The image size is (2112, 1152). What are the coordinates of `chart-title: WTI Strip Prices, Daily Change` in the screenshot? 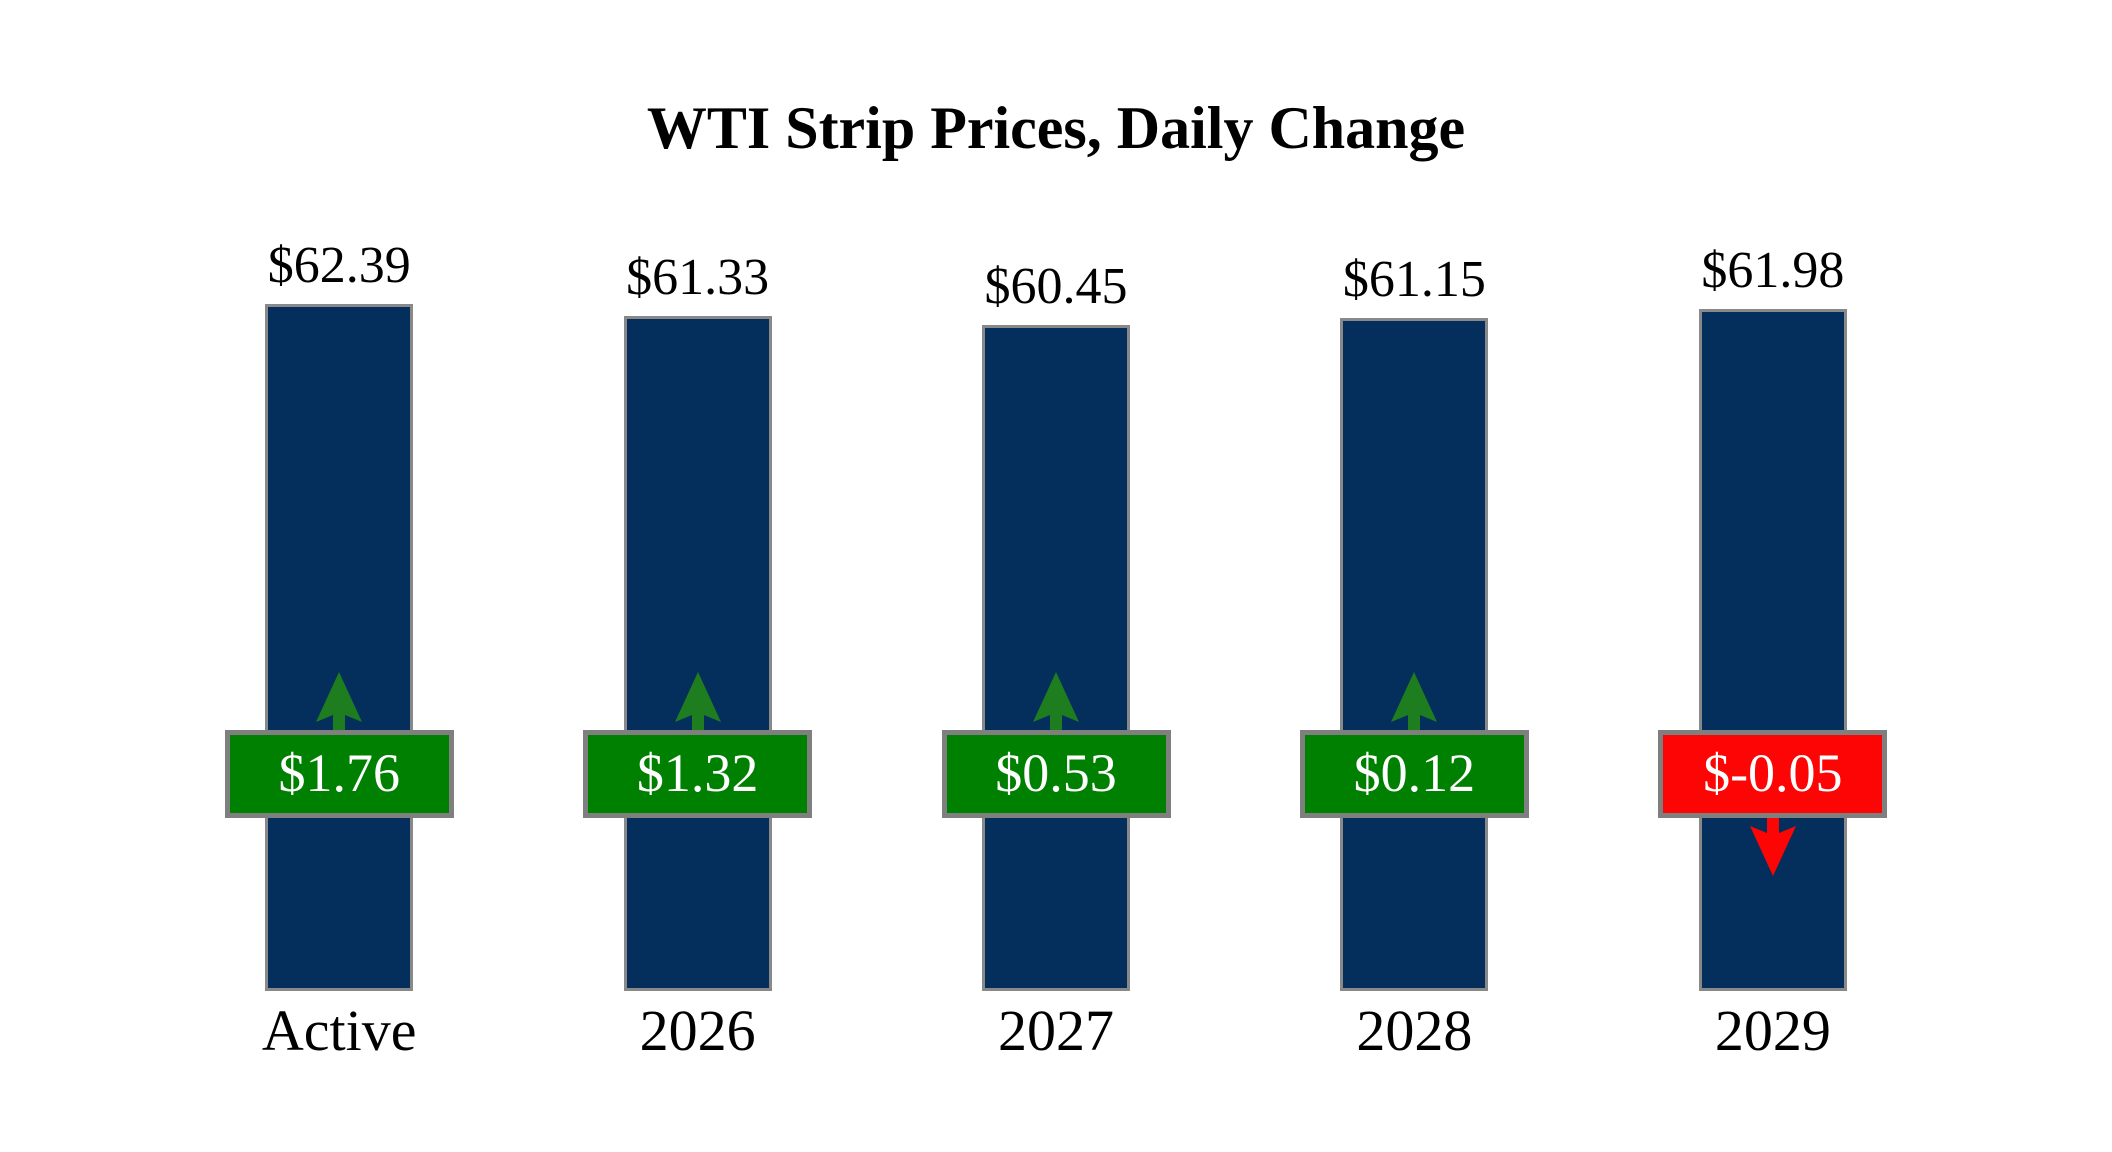 It's located at (1056, 128).